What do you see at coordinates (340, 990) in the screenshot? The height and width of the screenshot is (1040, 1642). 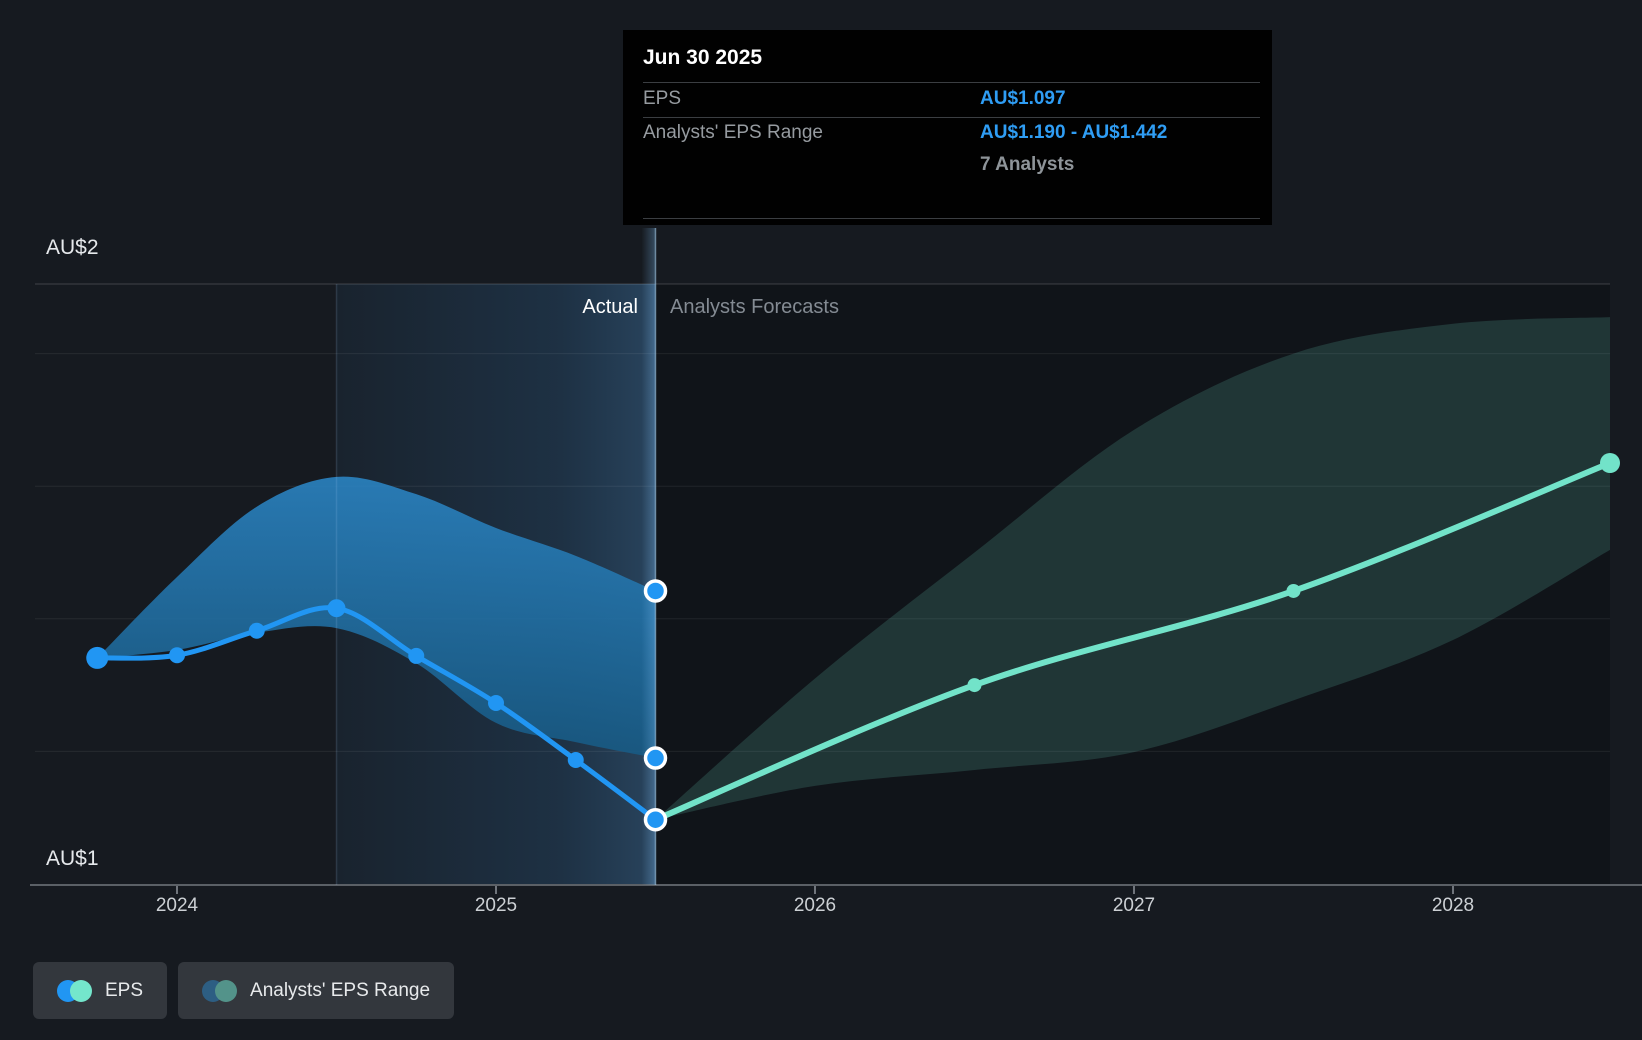 I see `legend-range-label: Analysts' EPS Range` at bounding box center [340, 990].